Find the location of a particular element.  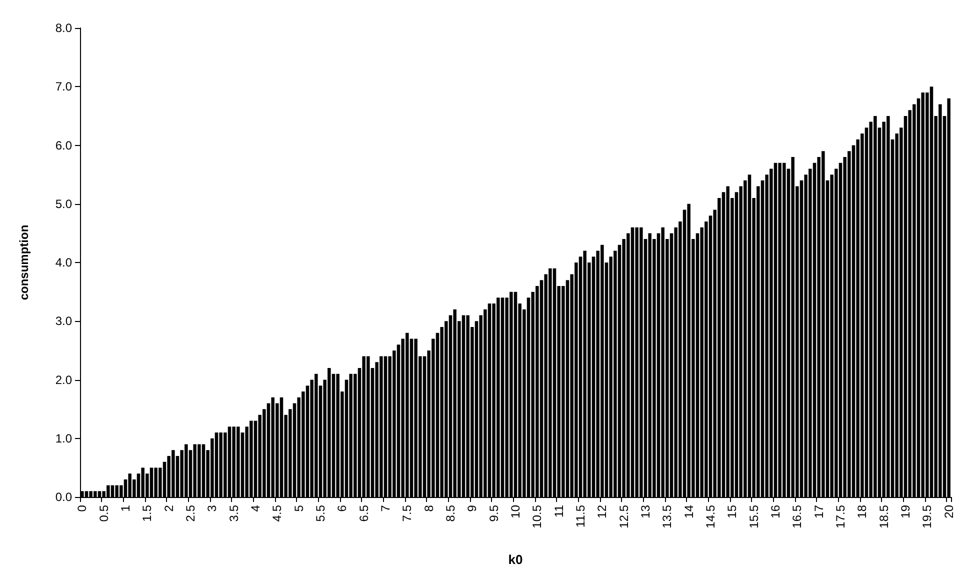

x-tick-label: 14 is located at coordinates (689, 511).